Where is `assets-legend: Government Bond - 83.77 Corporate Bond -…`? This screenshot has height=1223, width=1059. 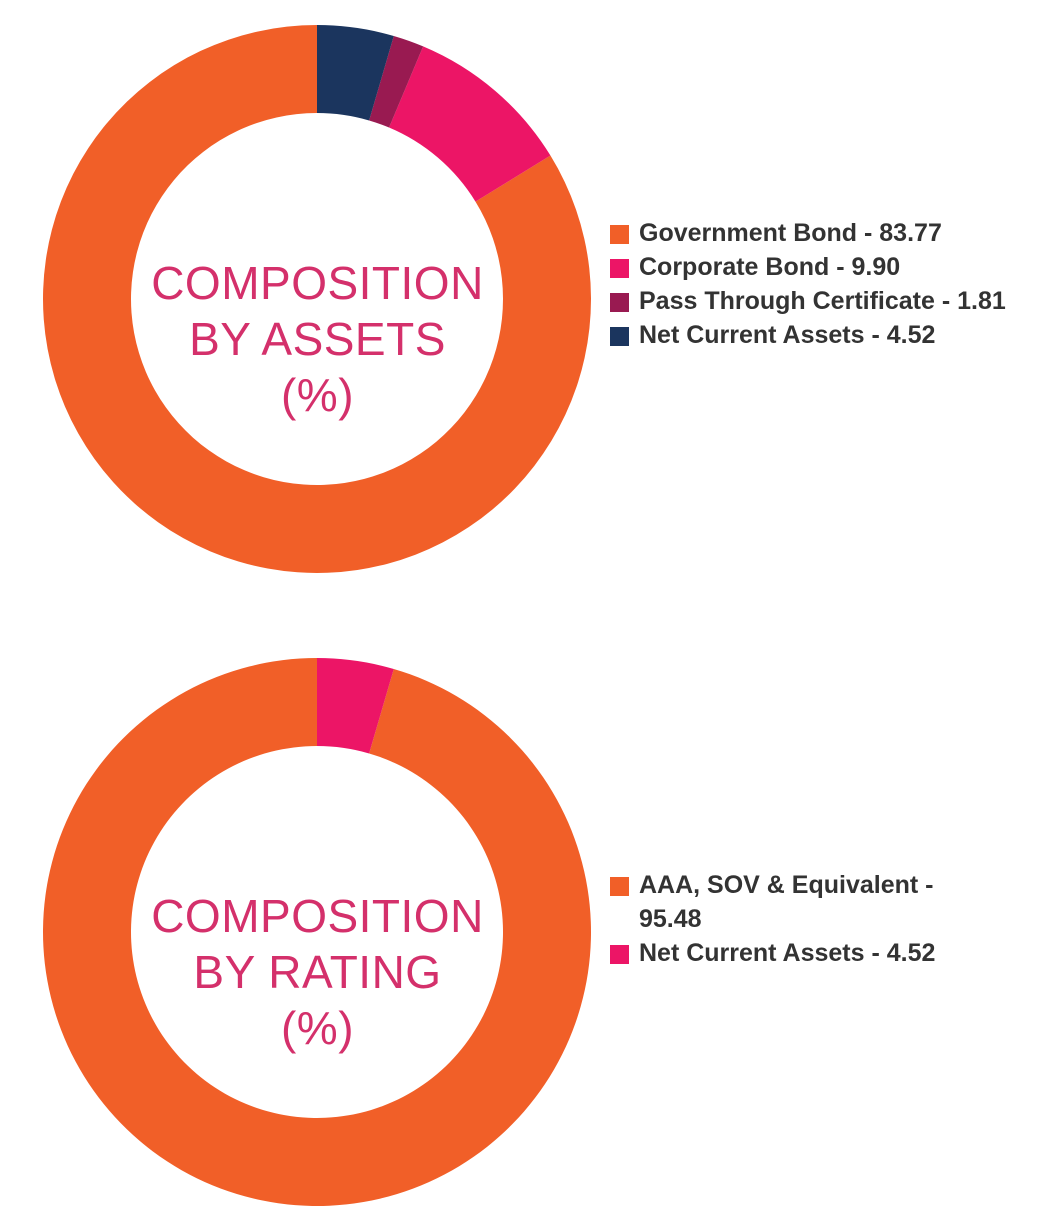
assets-legend: Government Bond - 83.77 Corporate Bond -… is located at coordinates (830, 284).